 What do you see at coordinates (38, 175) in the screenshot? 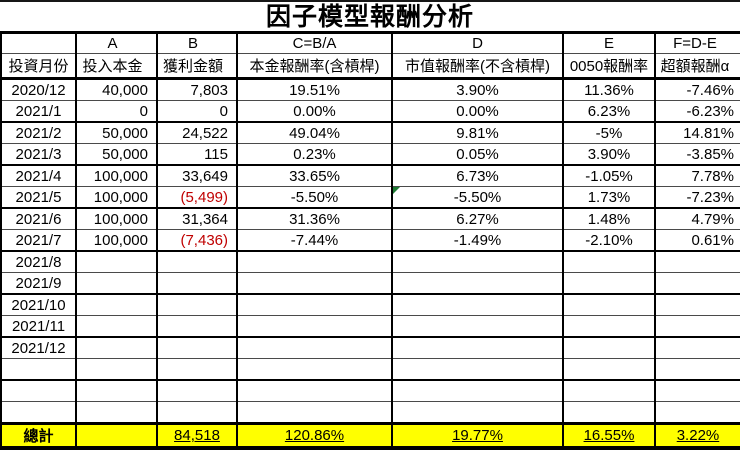
I see `month-cell: 2021/4` at bounding box center [38, 175].